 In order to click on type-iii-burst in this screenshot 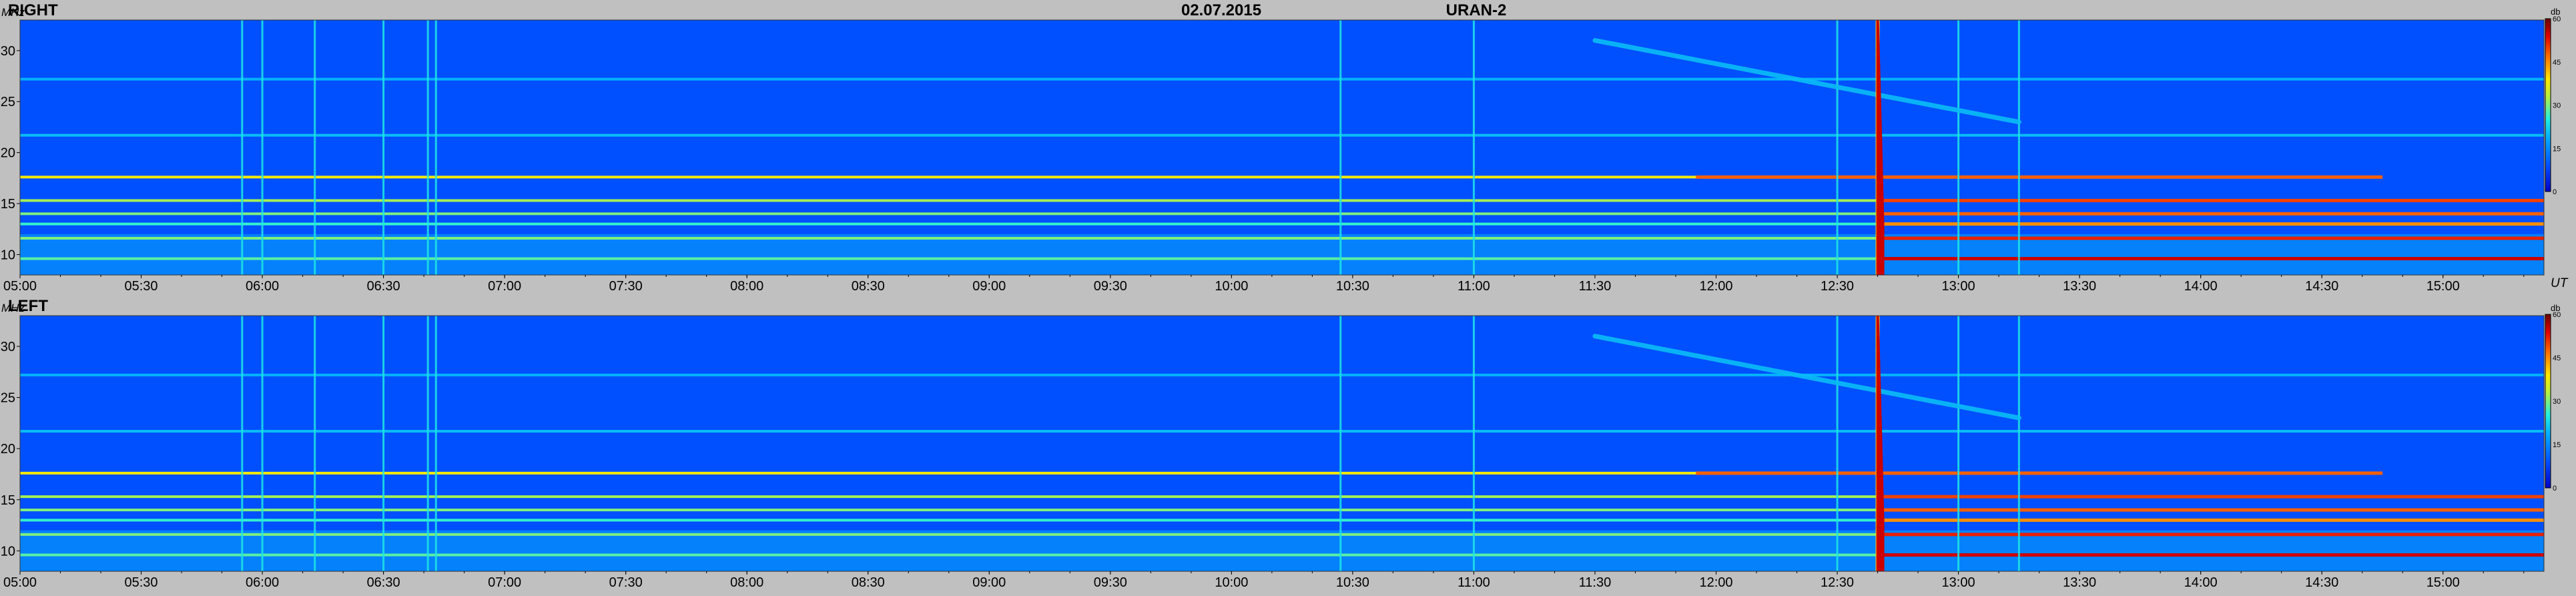, I will do `click(1881, 147)`.